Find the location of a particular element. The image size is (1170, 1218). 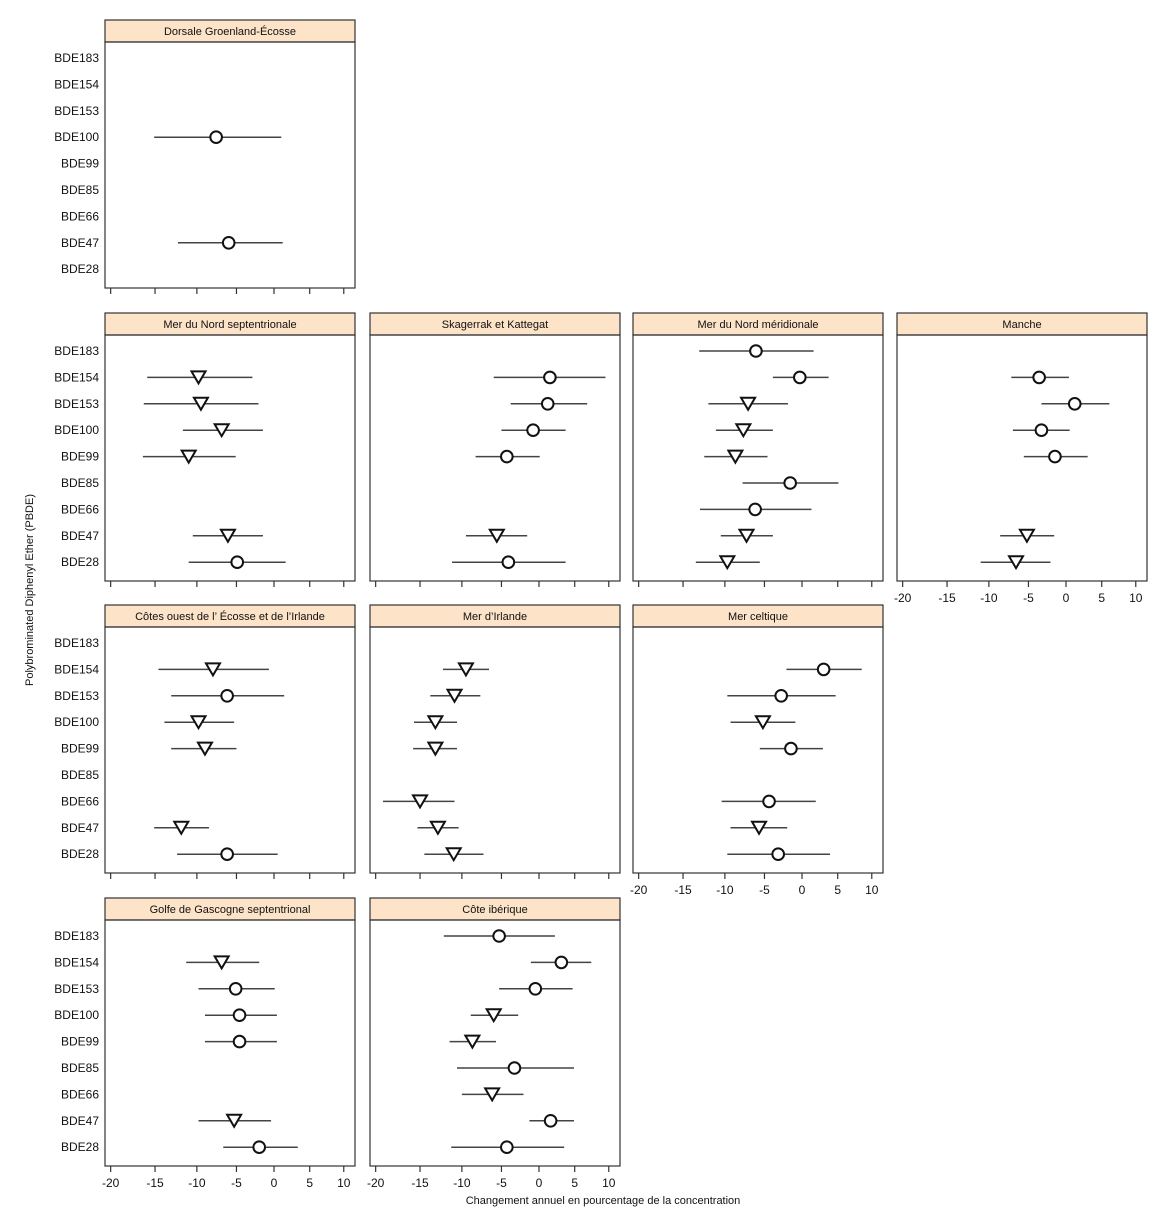

panel: Manche -20 -15 -10 -5 0 5 10 is located at coordinates (1021, 458).